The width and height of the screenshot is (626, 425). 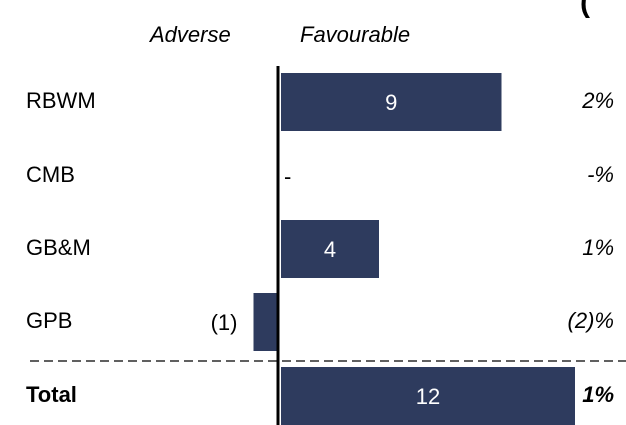 I want to click on category-label: RBWM, so click(x=61, y=100).